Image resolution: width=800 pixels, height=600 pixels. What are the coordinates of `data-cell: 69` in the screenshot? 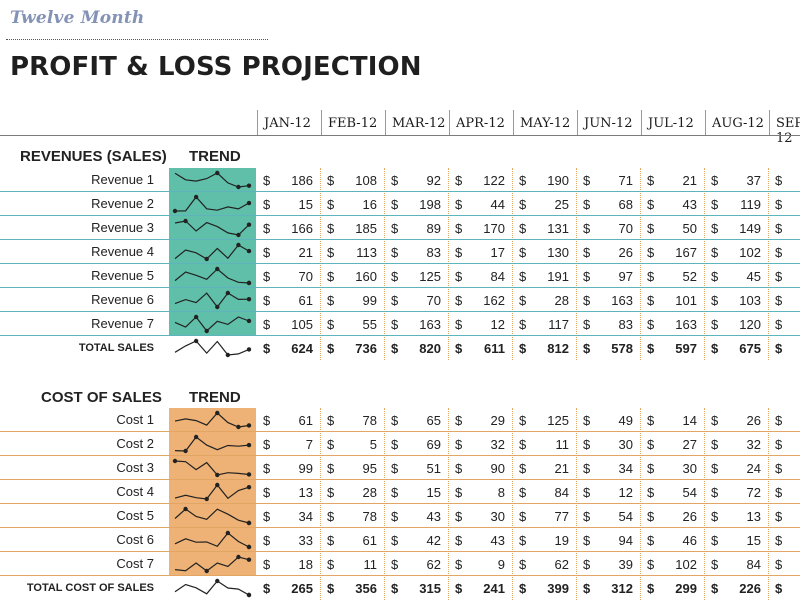 It's located at (433, 444).